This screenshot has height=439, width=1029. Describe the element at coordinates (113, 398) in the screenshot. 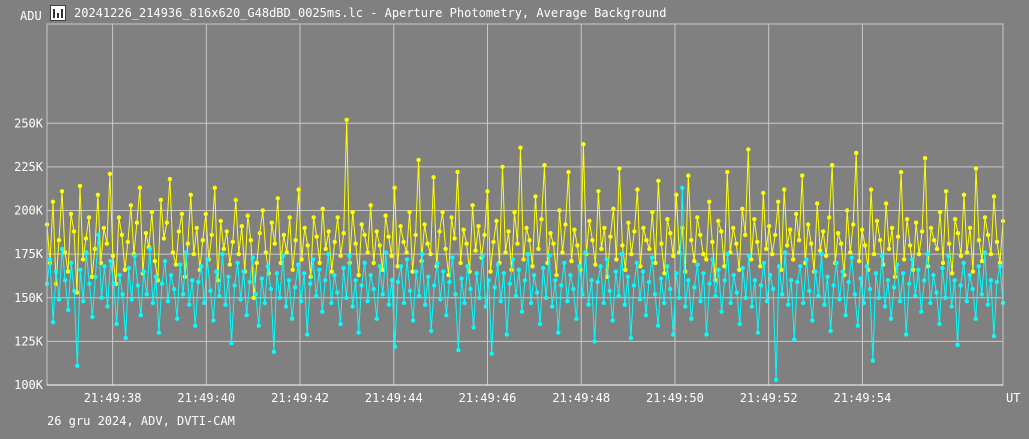

I see `x-tick-label: 21:49:38` at that location.